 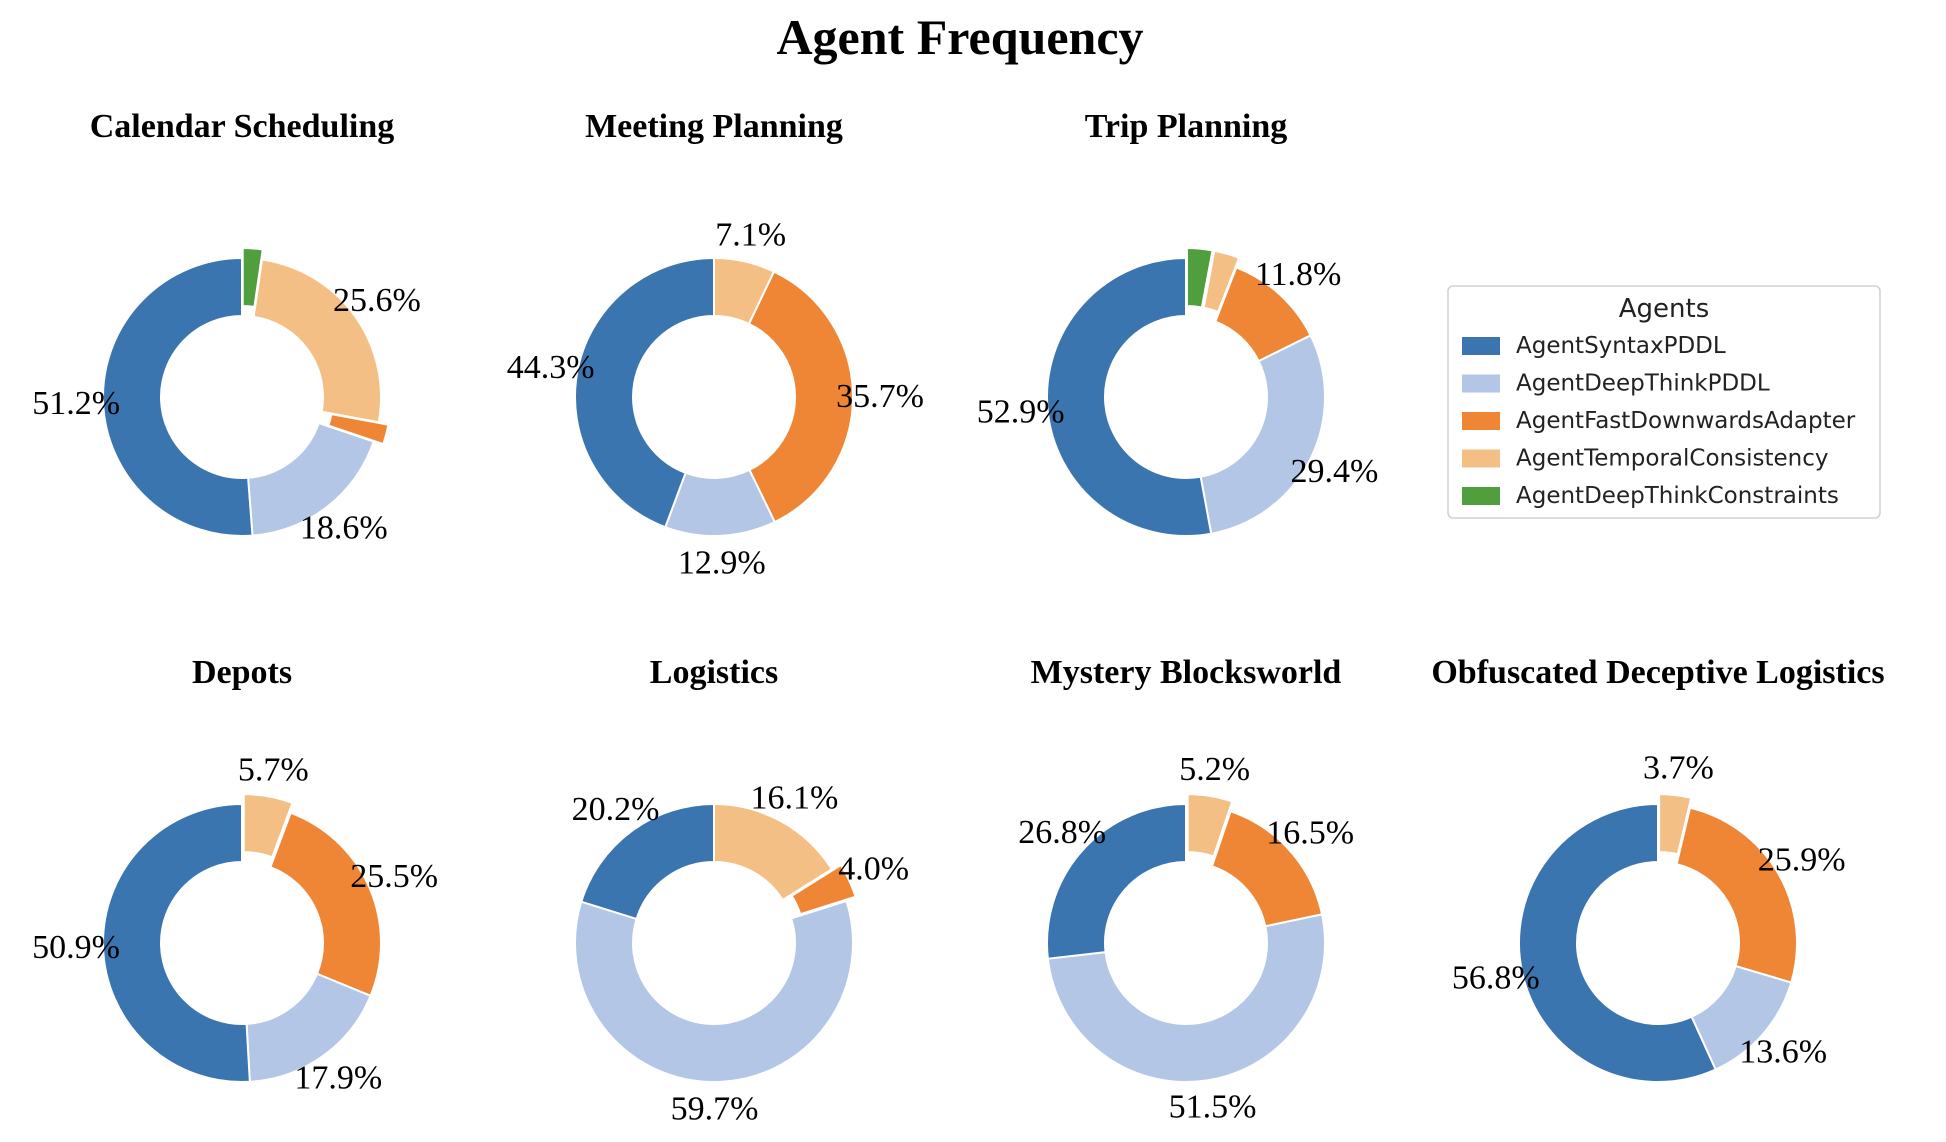 I want to click on panel-mystery-blocksworld: Mystery Blocksworld 5.2% 16.5% 51.5% 26.8%, so click(x=1186, y=889).